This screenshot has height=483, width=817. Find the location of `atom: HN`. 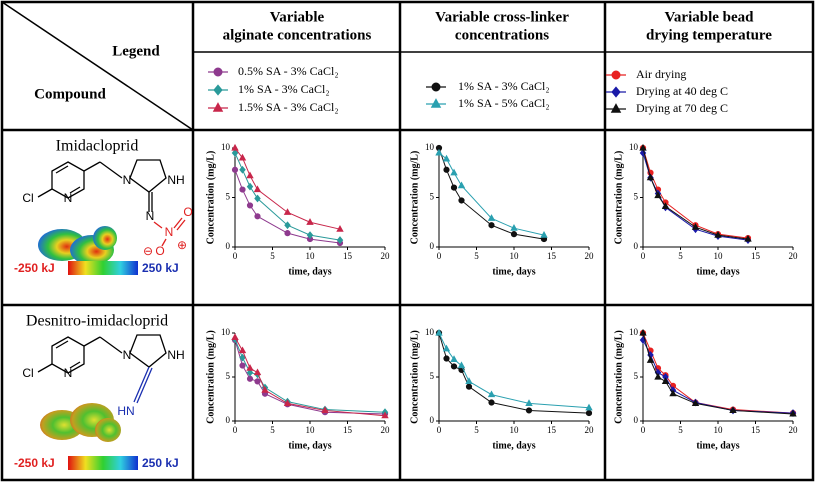

atom: HN is located at coordinates (125, 411).